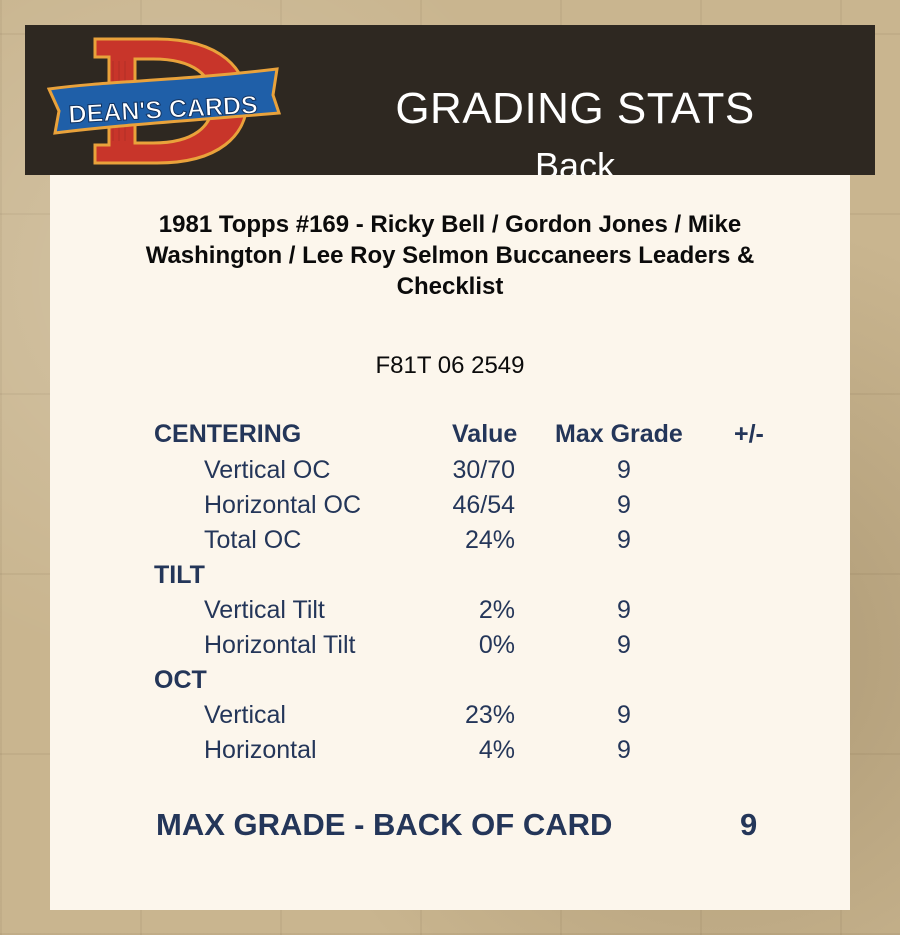  What do you see at coordinates (450, 645) in the screenshot?
I see `table-row: Horizontal Tilt 0% 9` at bounding box center [450, 645].